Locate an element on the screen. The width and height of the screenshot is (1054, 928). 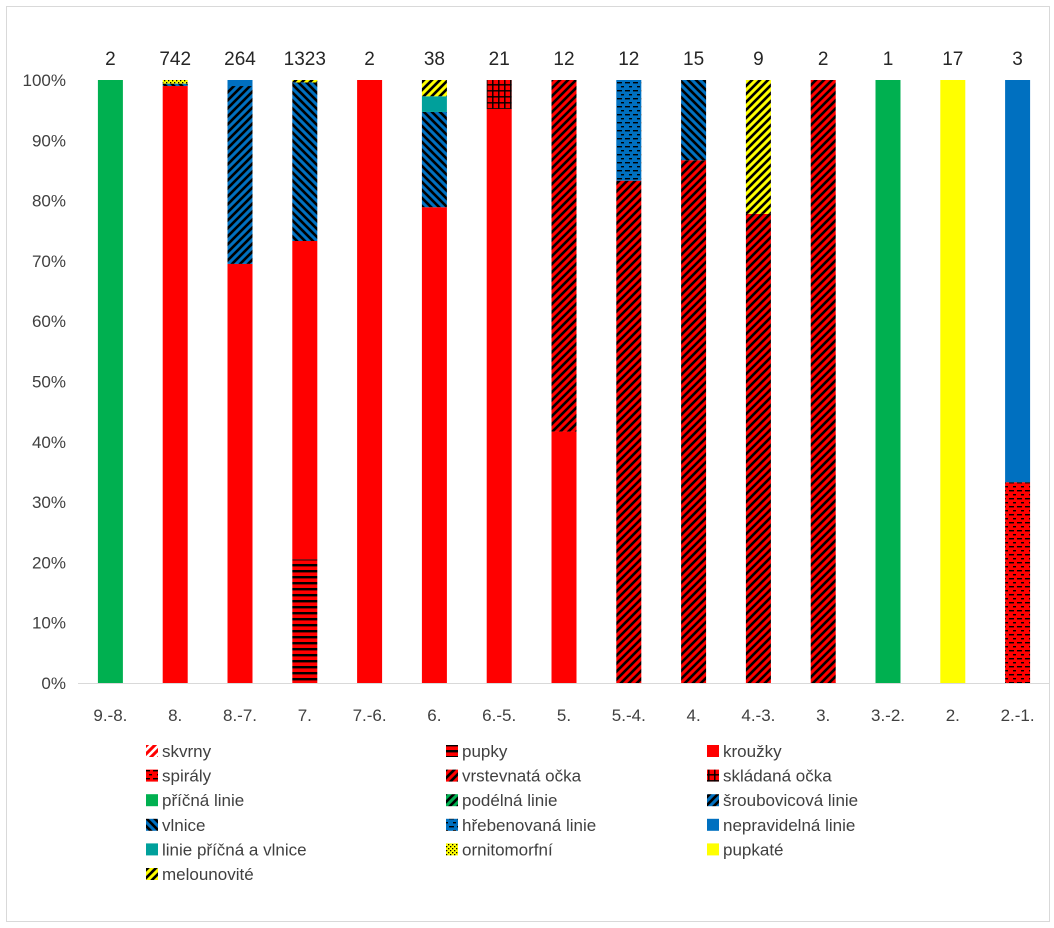
bar-segment-pupky is located at coordinates (305, 621).